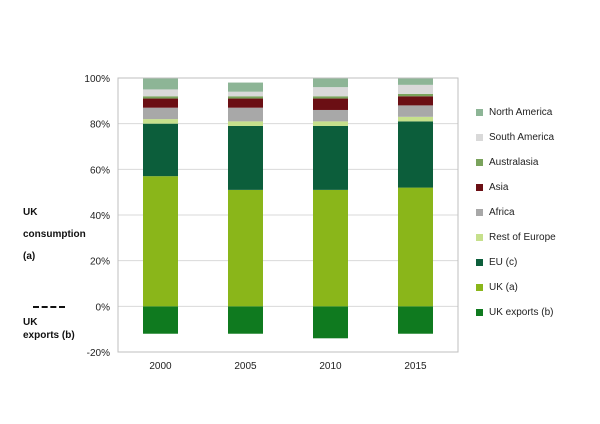 The width and height of the screenshot is (600, 424). I want to click on x-tick-label: 2005, so click(245, 366).